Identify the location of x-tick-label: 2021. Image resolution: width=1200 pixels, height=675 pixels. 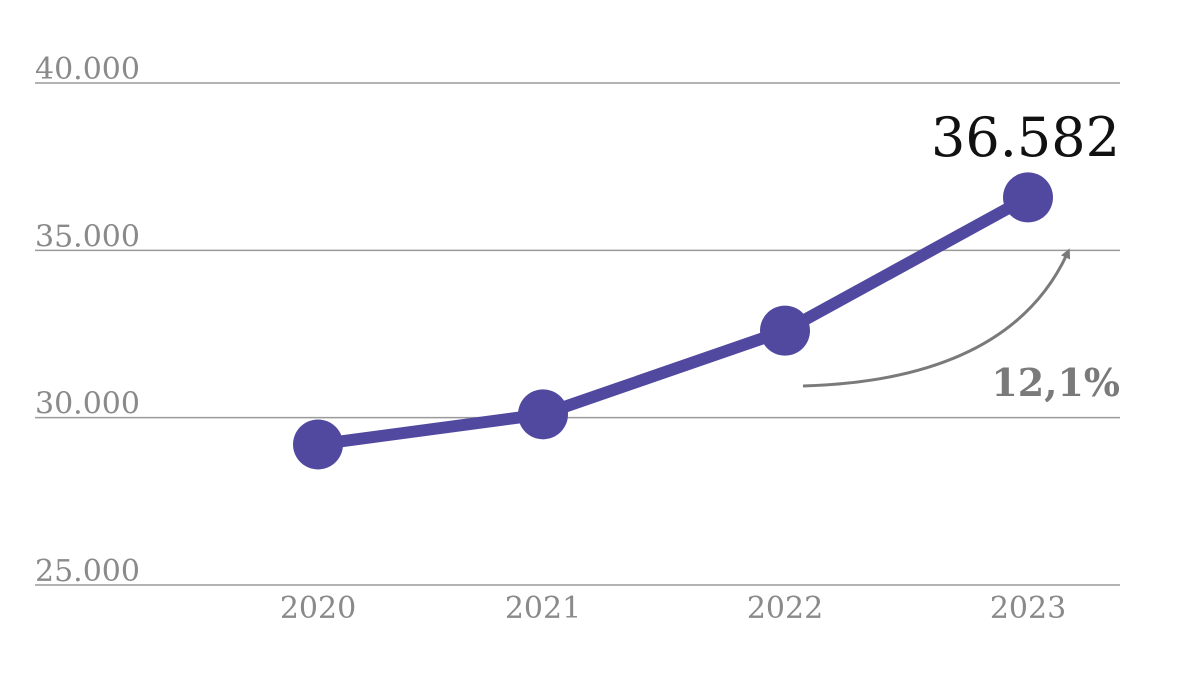
(543, 608).